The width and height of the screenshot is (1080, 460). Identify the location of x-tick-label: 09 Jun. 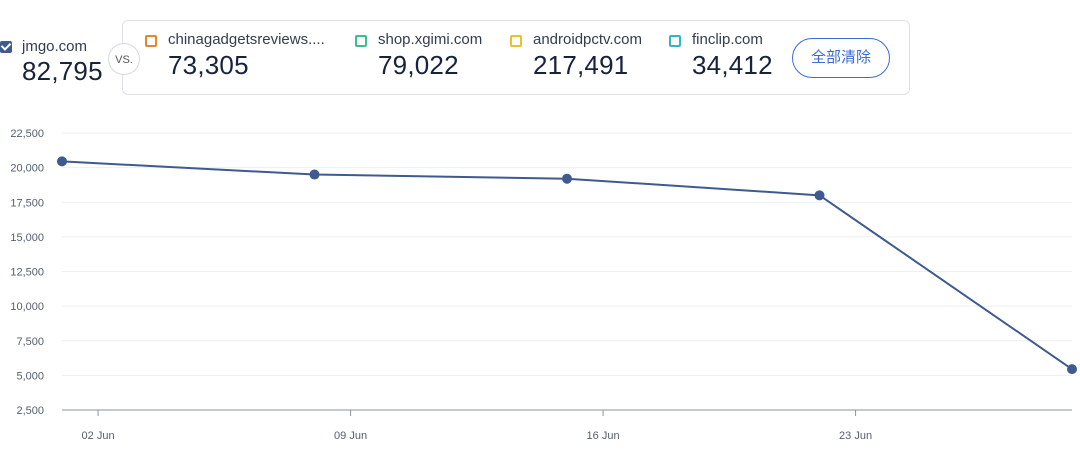
(350, 436).